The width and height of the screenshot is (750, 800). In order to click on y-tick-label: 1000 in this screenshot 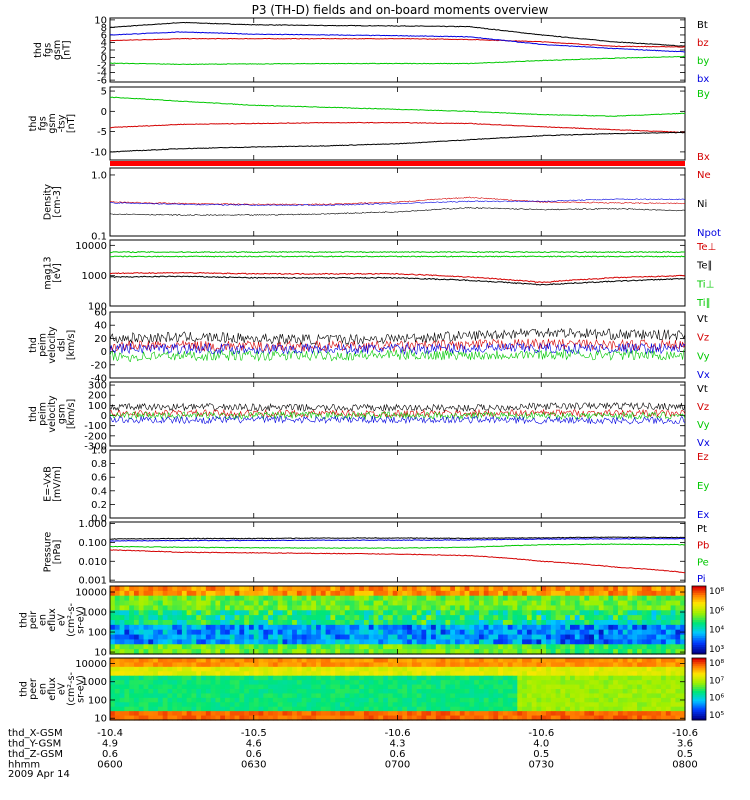, I will do `click(94, 276)`.